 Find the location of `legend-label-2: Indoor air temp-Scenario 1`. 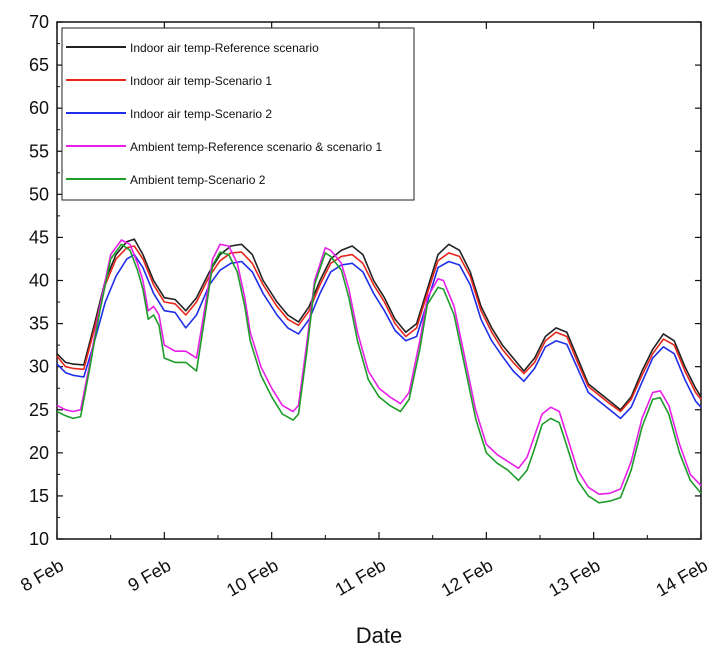

legend-label-2: Indoor air temp-Scenario 1 is located at coordinates (201, 81).